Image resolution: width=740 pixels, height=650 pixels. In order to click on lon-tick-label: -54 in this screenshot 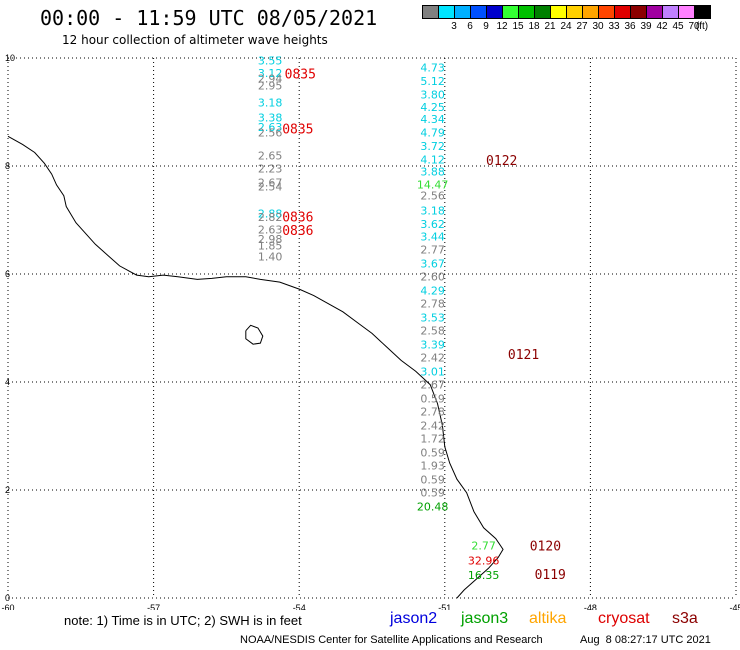, I will do `click(299, 606)`.